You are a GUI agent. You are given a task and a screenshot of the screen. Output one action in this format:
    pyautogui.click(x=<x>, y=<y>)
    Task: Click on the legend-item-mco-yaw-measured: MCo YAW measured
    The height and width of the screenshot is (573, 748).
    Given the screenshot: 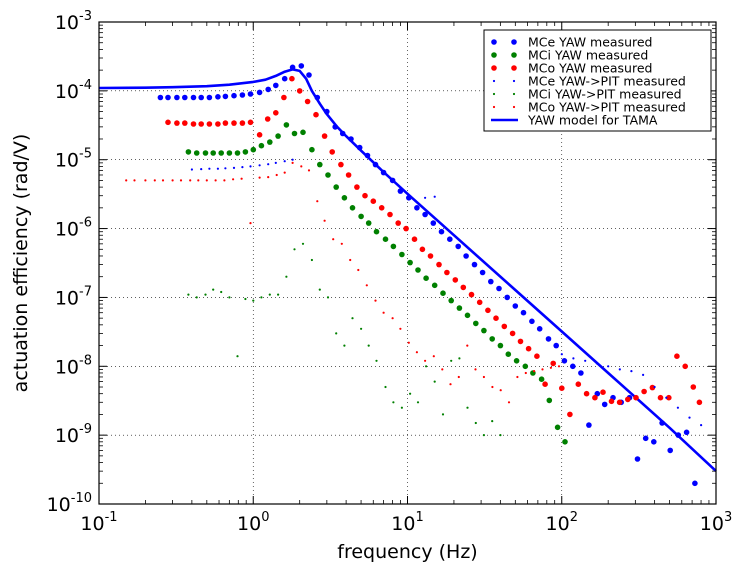 What is the action you would take?
    pyautogui.click(x=571, y=68)
    